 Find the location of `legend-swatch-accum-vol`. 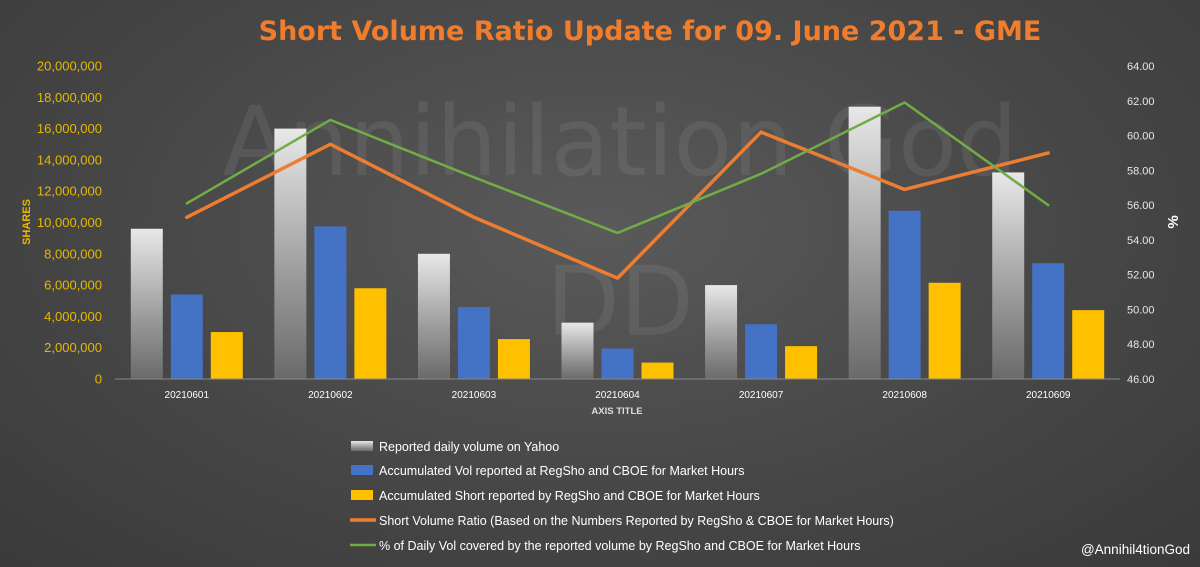

legend-swatch-accum-vol is located at coordinates (362, 470).